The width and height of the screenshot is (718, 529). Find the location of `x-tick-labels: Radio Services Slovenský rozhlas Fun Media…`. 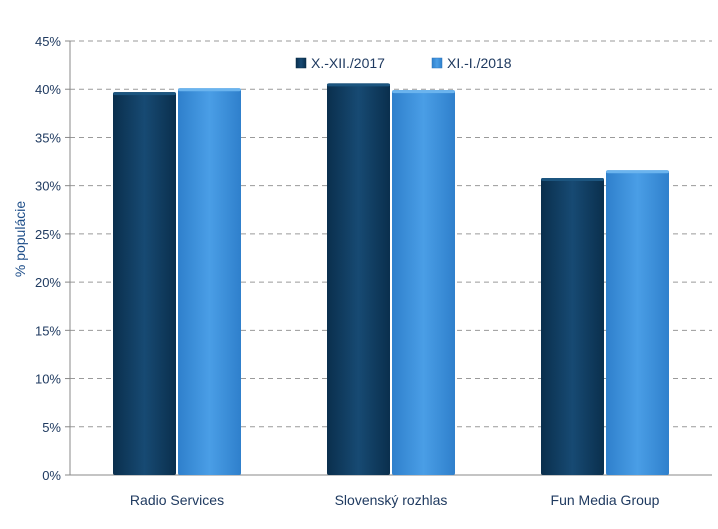

x-tick-labels: Radio Services Slovenský rozhlas Fun Media… is located at coordinates (395, 500).